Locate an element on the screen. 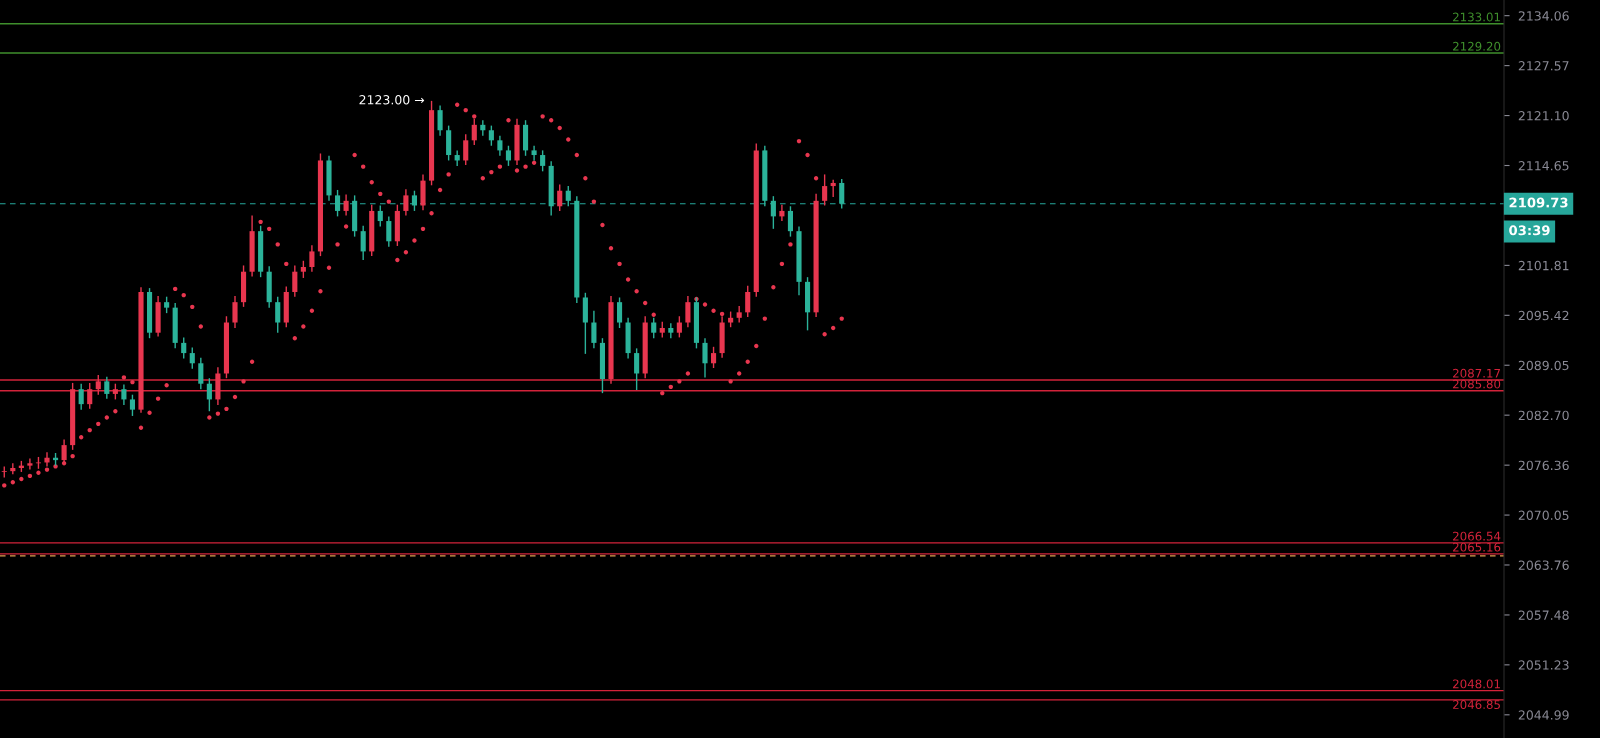 Image resolution: width=1600 pixels, height=738 pixels. y-tick-label: 2076.36 is located at coordinates (1543, 465).